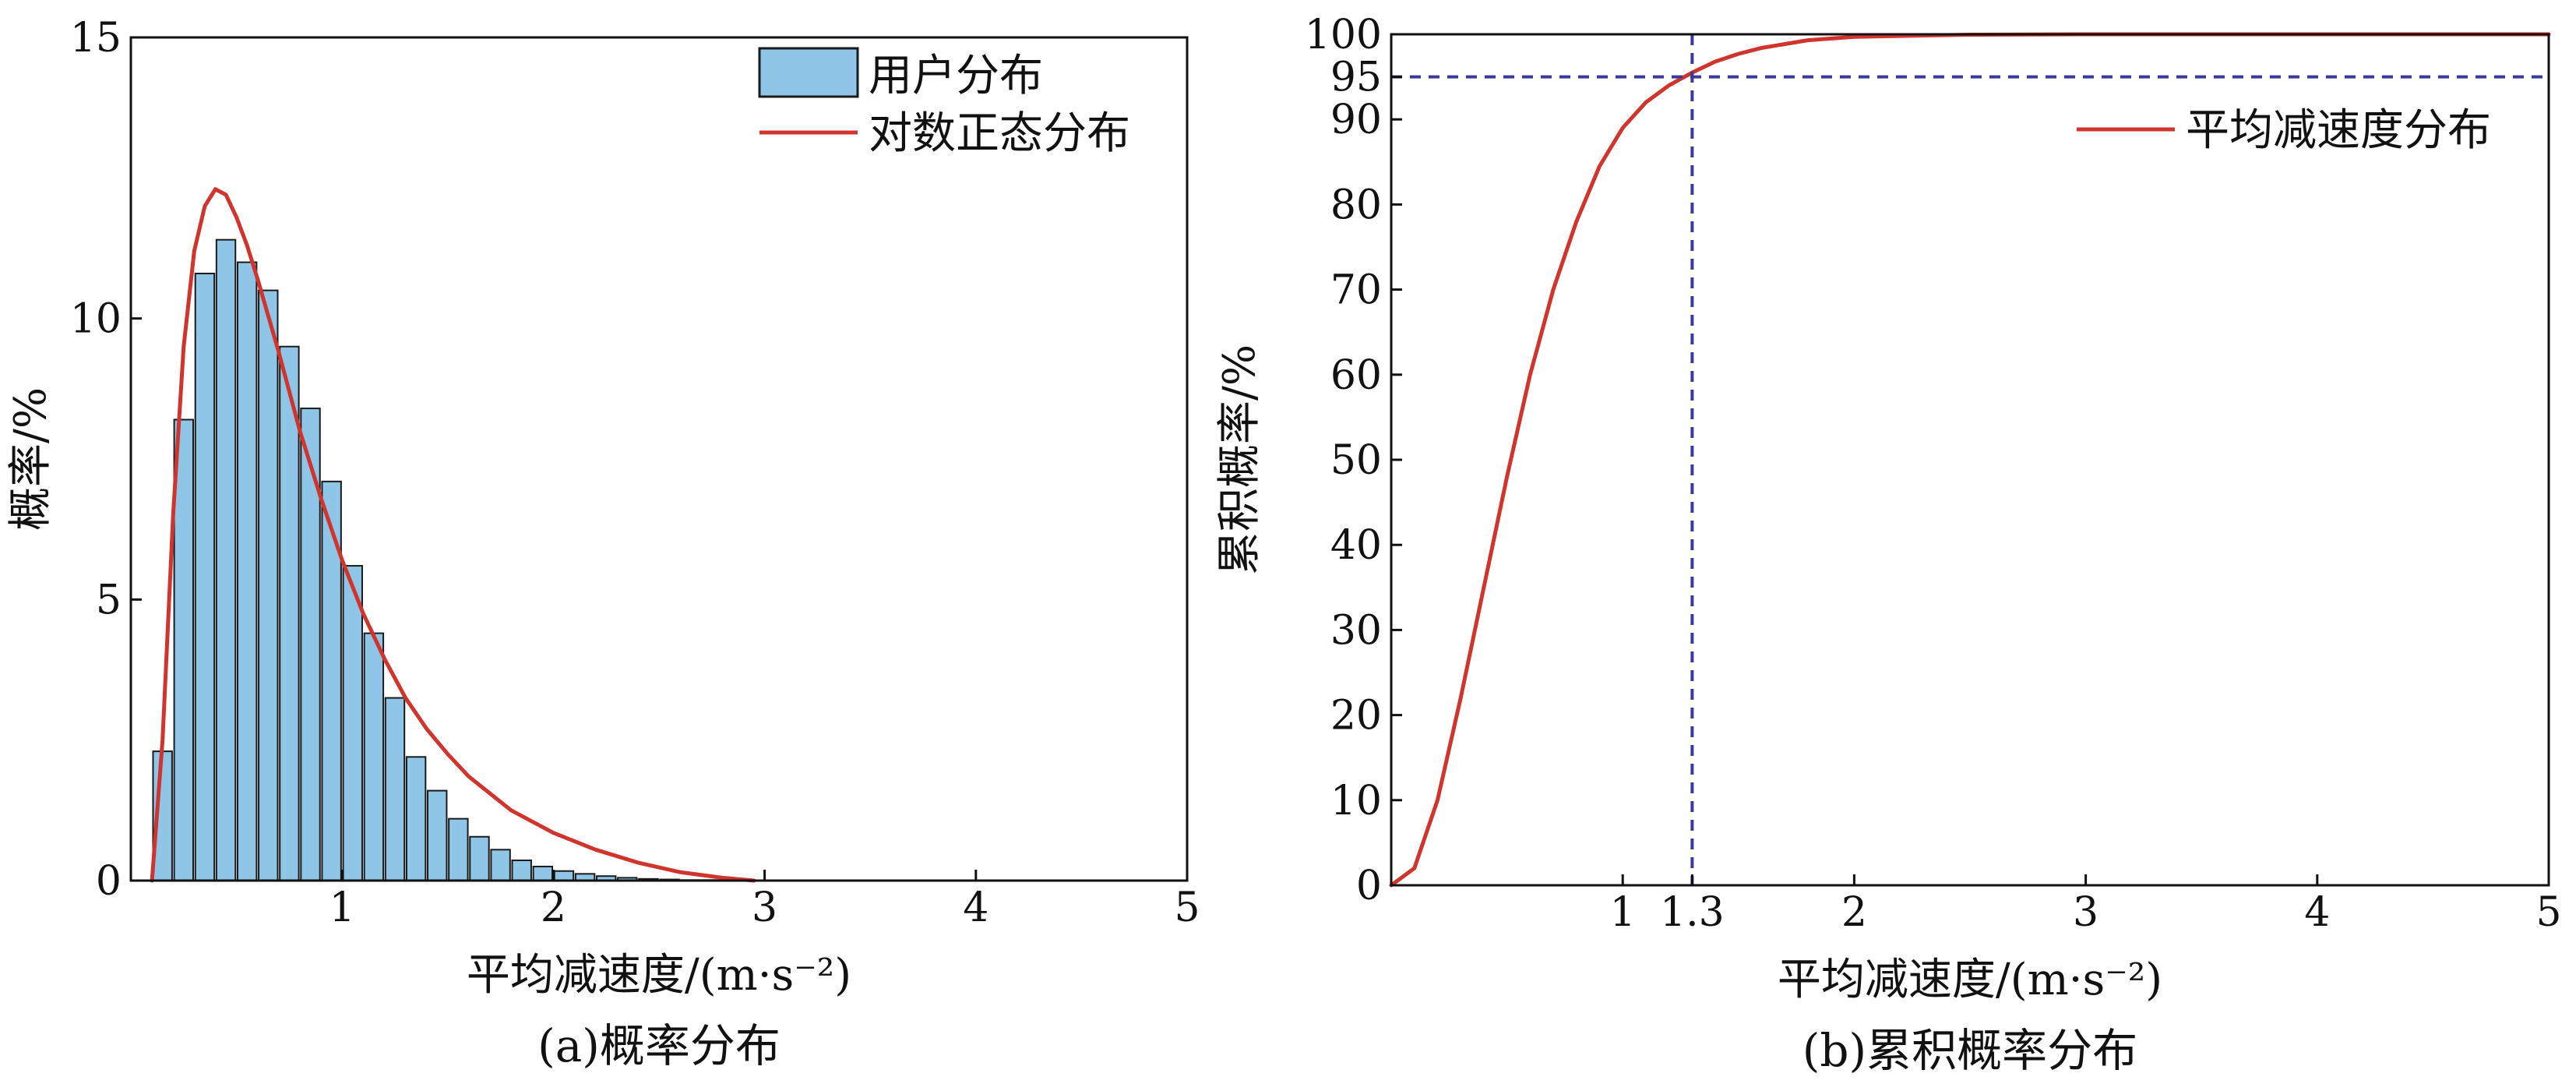  I want to click on legend: 平均减速度分布, so click(2284, 130).